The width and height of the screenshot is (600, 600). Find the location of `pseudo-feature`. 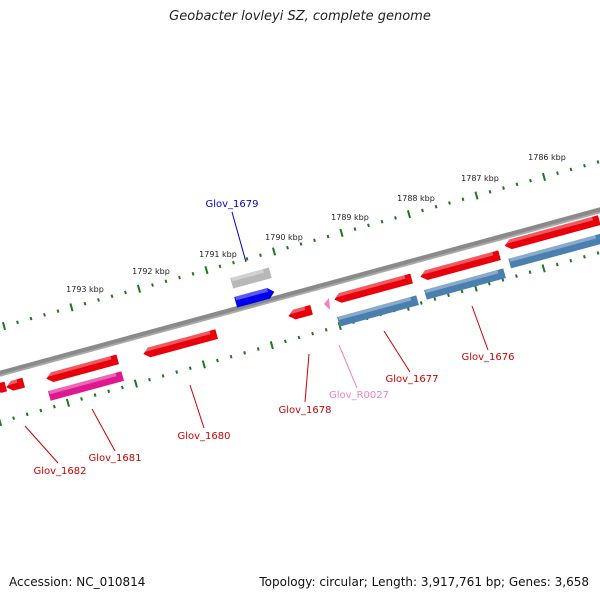

pseudo-feature is located at coordinates (86, 386).